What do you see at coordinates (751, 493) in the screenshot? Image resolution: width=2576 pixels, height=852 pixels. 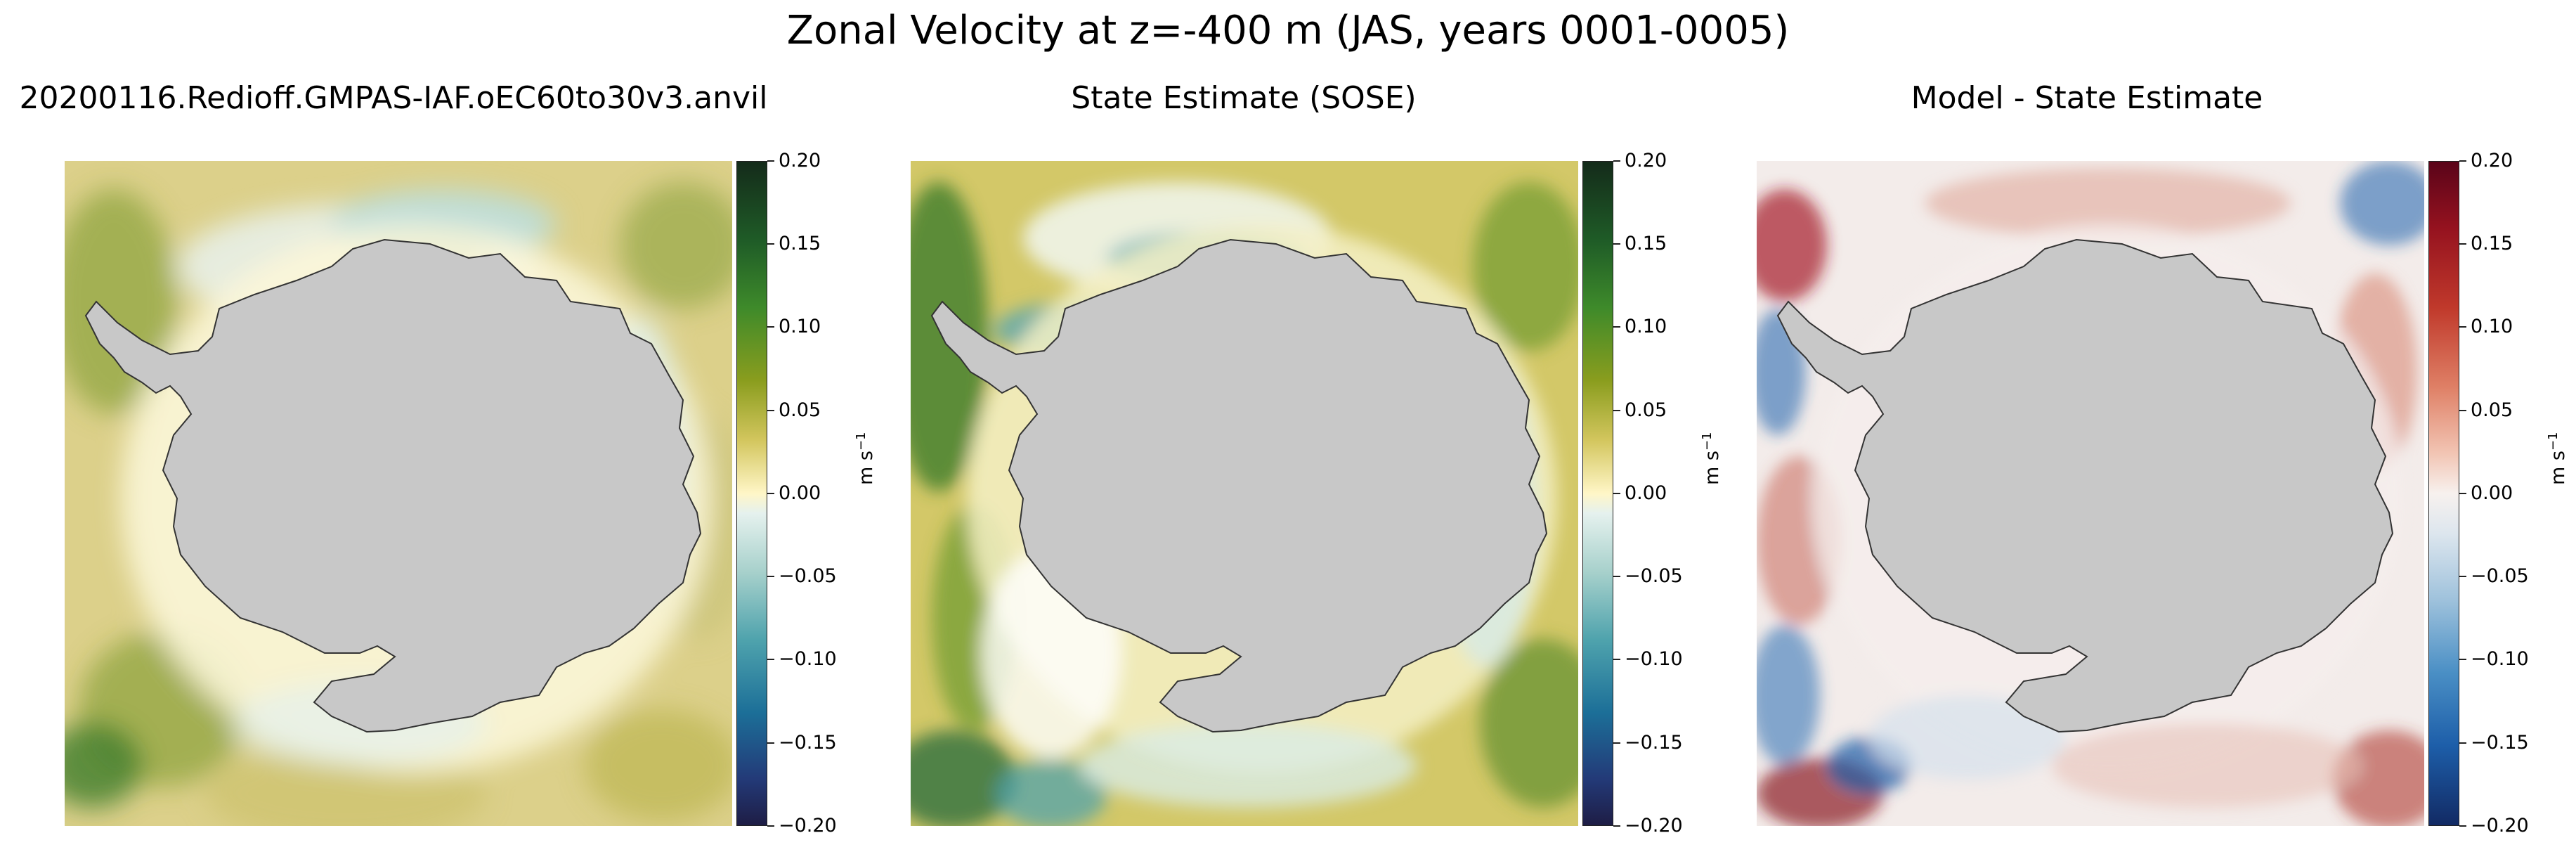 I see `colorbar-model` at bounding box center [751, 493].